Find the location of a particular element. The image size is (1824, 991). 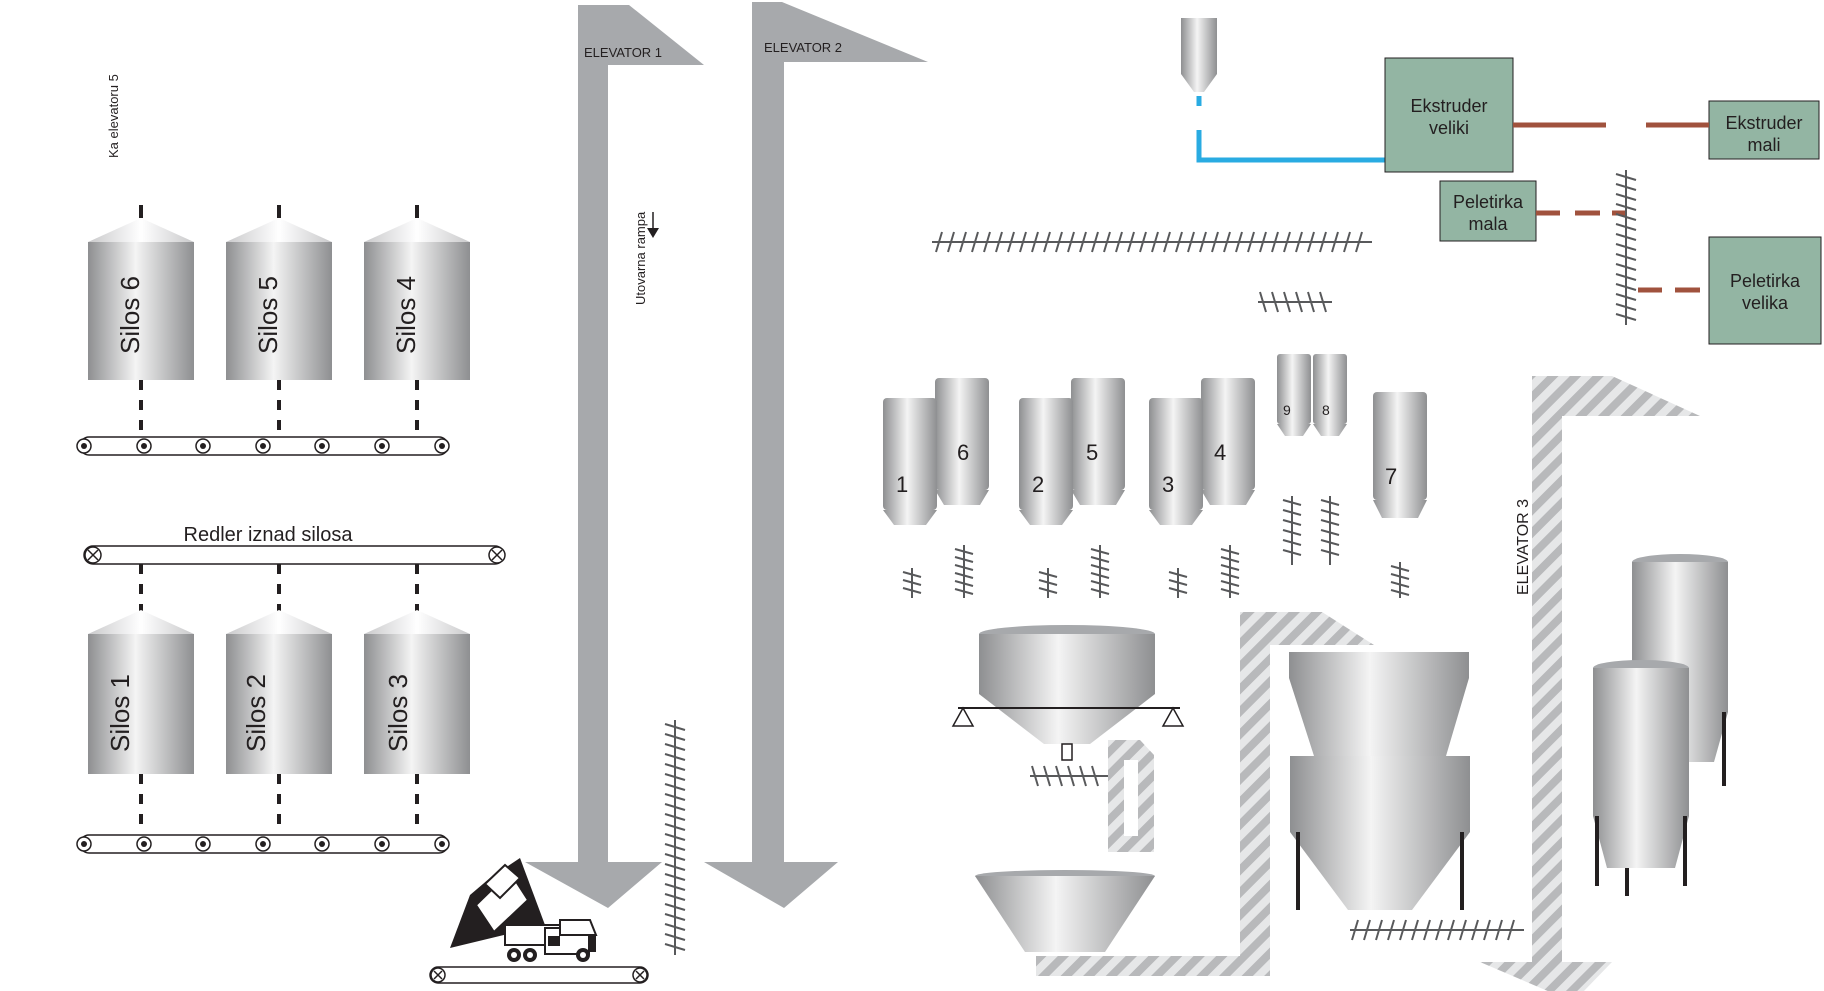

ekstruder-mali: Ekstruder mali is located at coordinates (1764, 130).